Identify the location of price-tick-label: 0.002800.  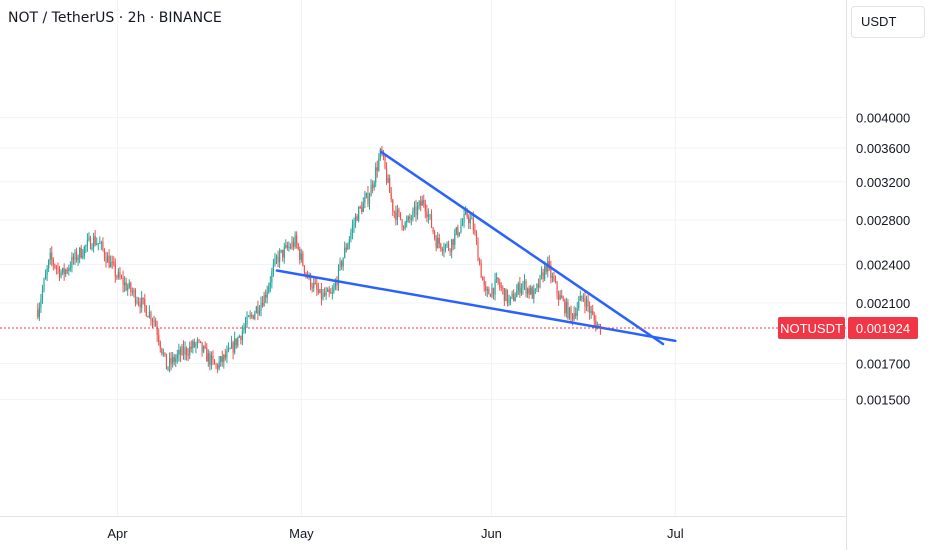
(883, 220).